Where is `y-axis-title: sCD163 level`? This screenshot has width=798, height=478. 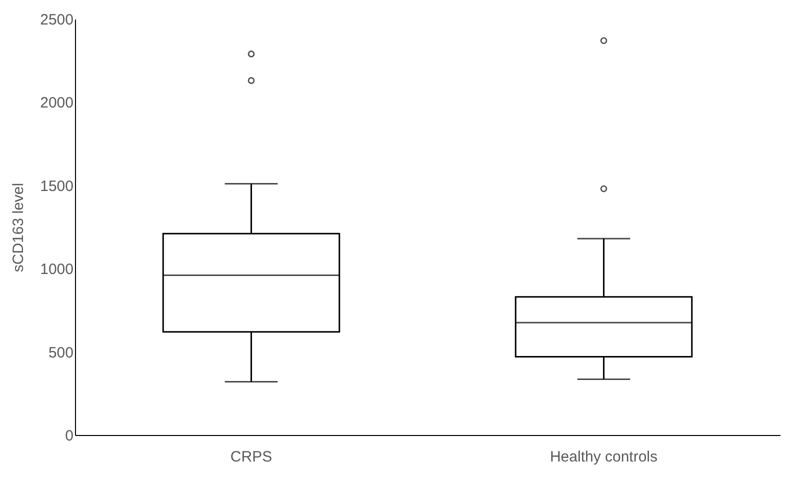 y-axis-title: sCD163 level is located at coordinates (19, 227).